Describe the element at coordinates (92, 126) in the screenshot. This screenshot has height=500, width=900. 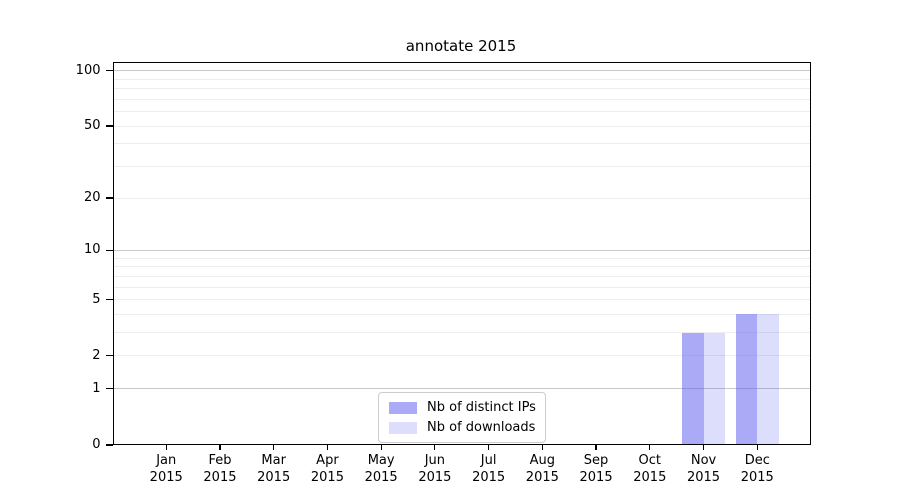
I see `y-tick-label: 50` at that location.